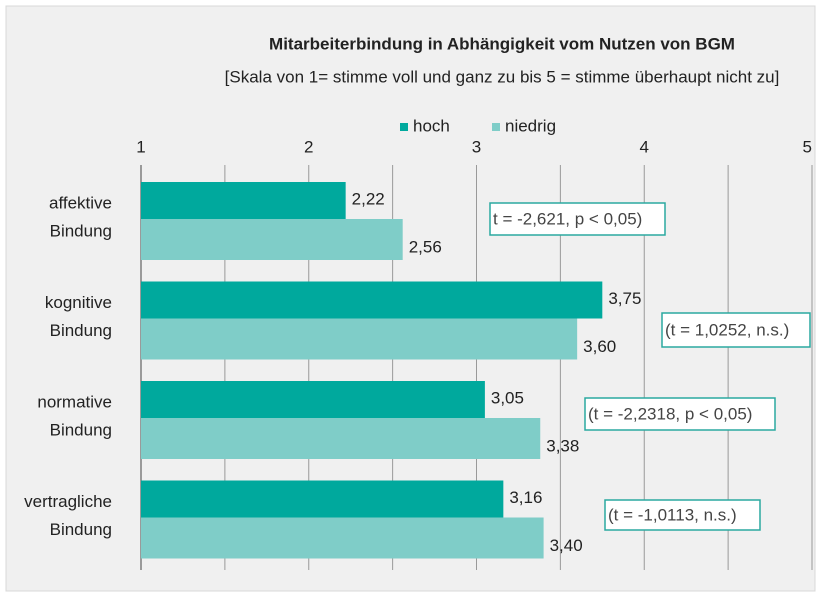 This screenshot has width=821, height=602. What do you see at coordinates (670, 413) in the screenshot?
I see `annotation: (t = -2,2318, p < 0,05)` at bounding box center [670, 413].